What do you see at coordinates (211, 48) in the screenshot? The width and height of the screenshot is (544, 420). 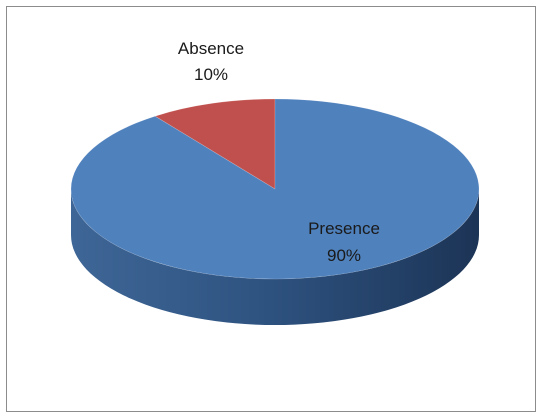 I see `slice-label-absence: Absence` at bounding box center [211, 48].